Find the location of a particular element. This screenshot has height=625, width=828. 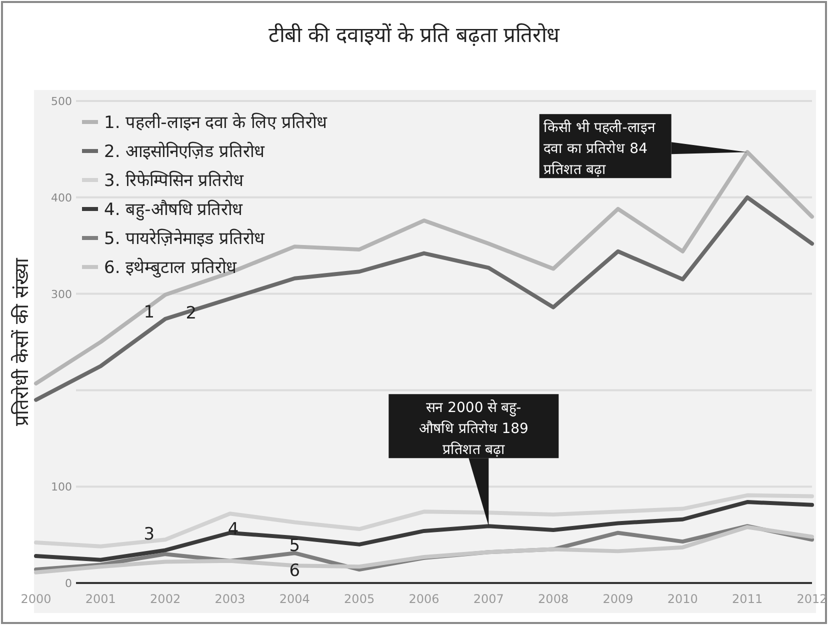

annotation: सन 2000 से बहु- औषधि प्रतिरोध 189 प्रतिशत बढ़ा is located at coordinates (473, 428).